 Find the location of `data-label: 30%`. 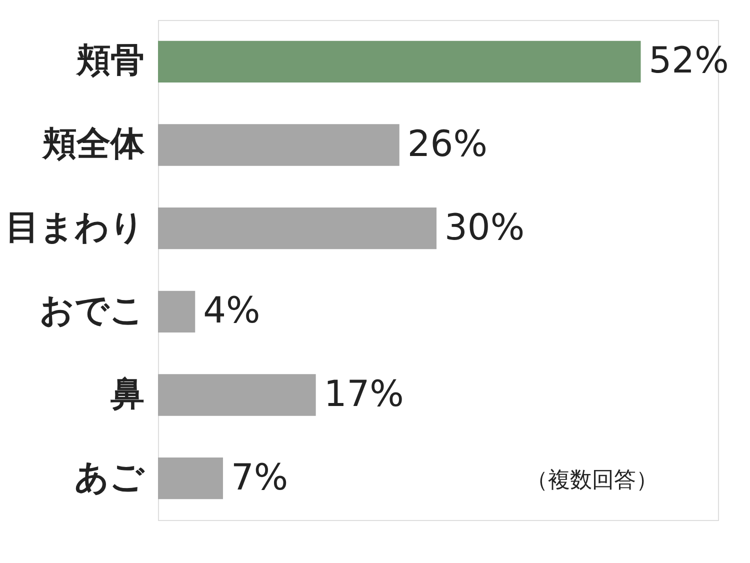

data-label: 30% is located at coordinates (484, 227).